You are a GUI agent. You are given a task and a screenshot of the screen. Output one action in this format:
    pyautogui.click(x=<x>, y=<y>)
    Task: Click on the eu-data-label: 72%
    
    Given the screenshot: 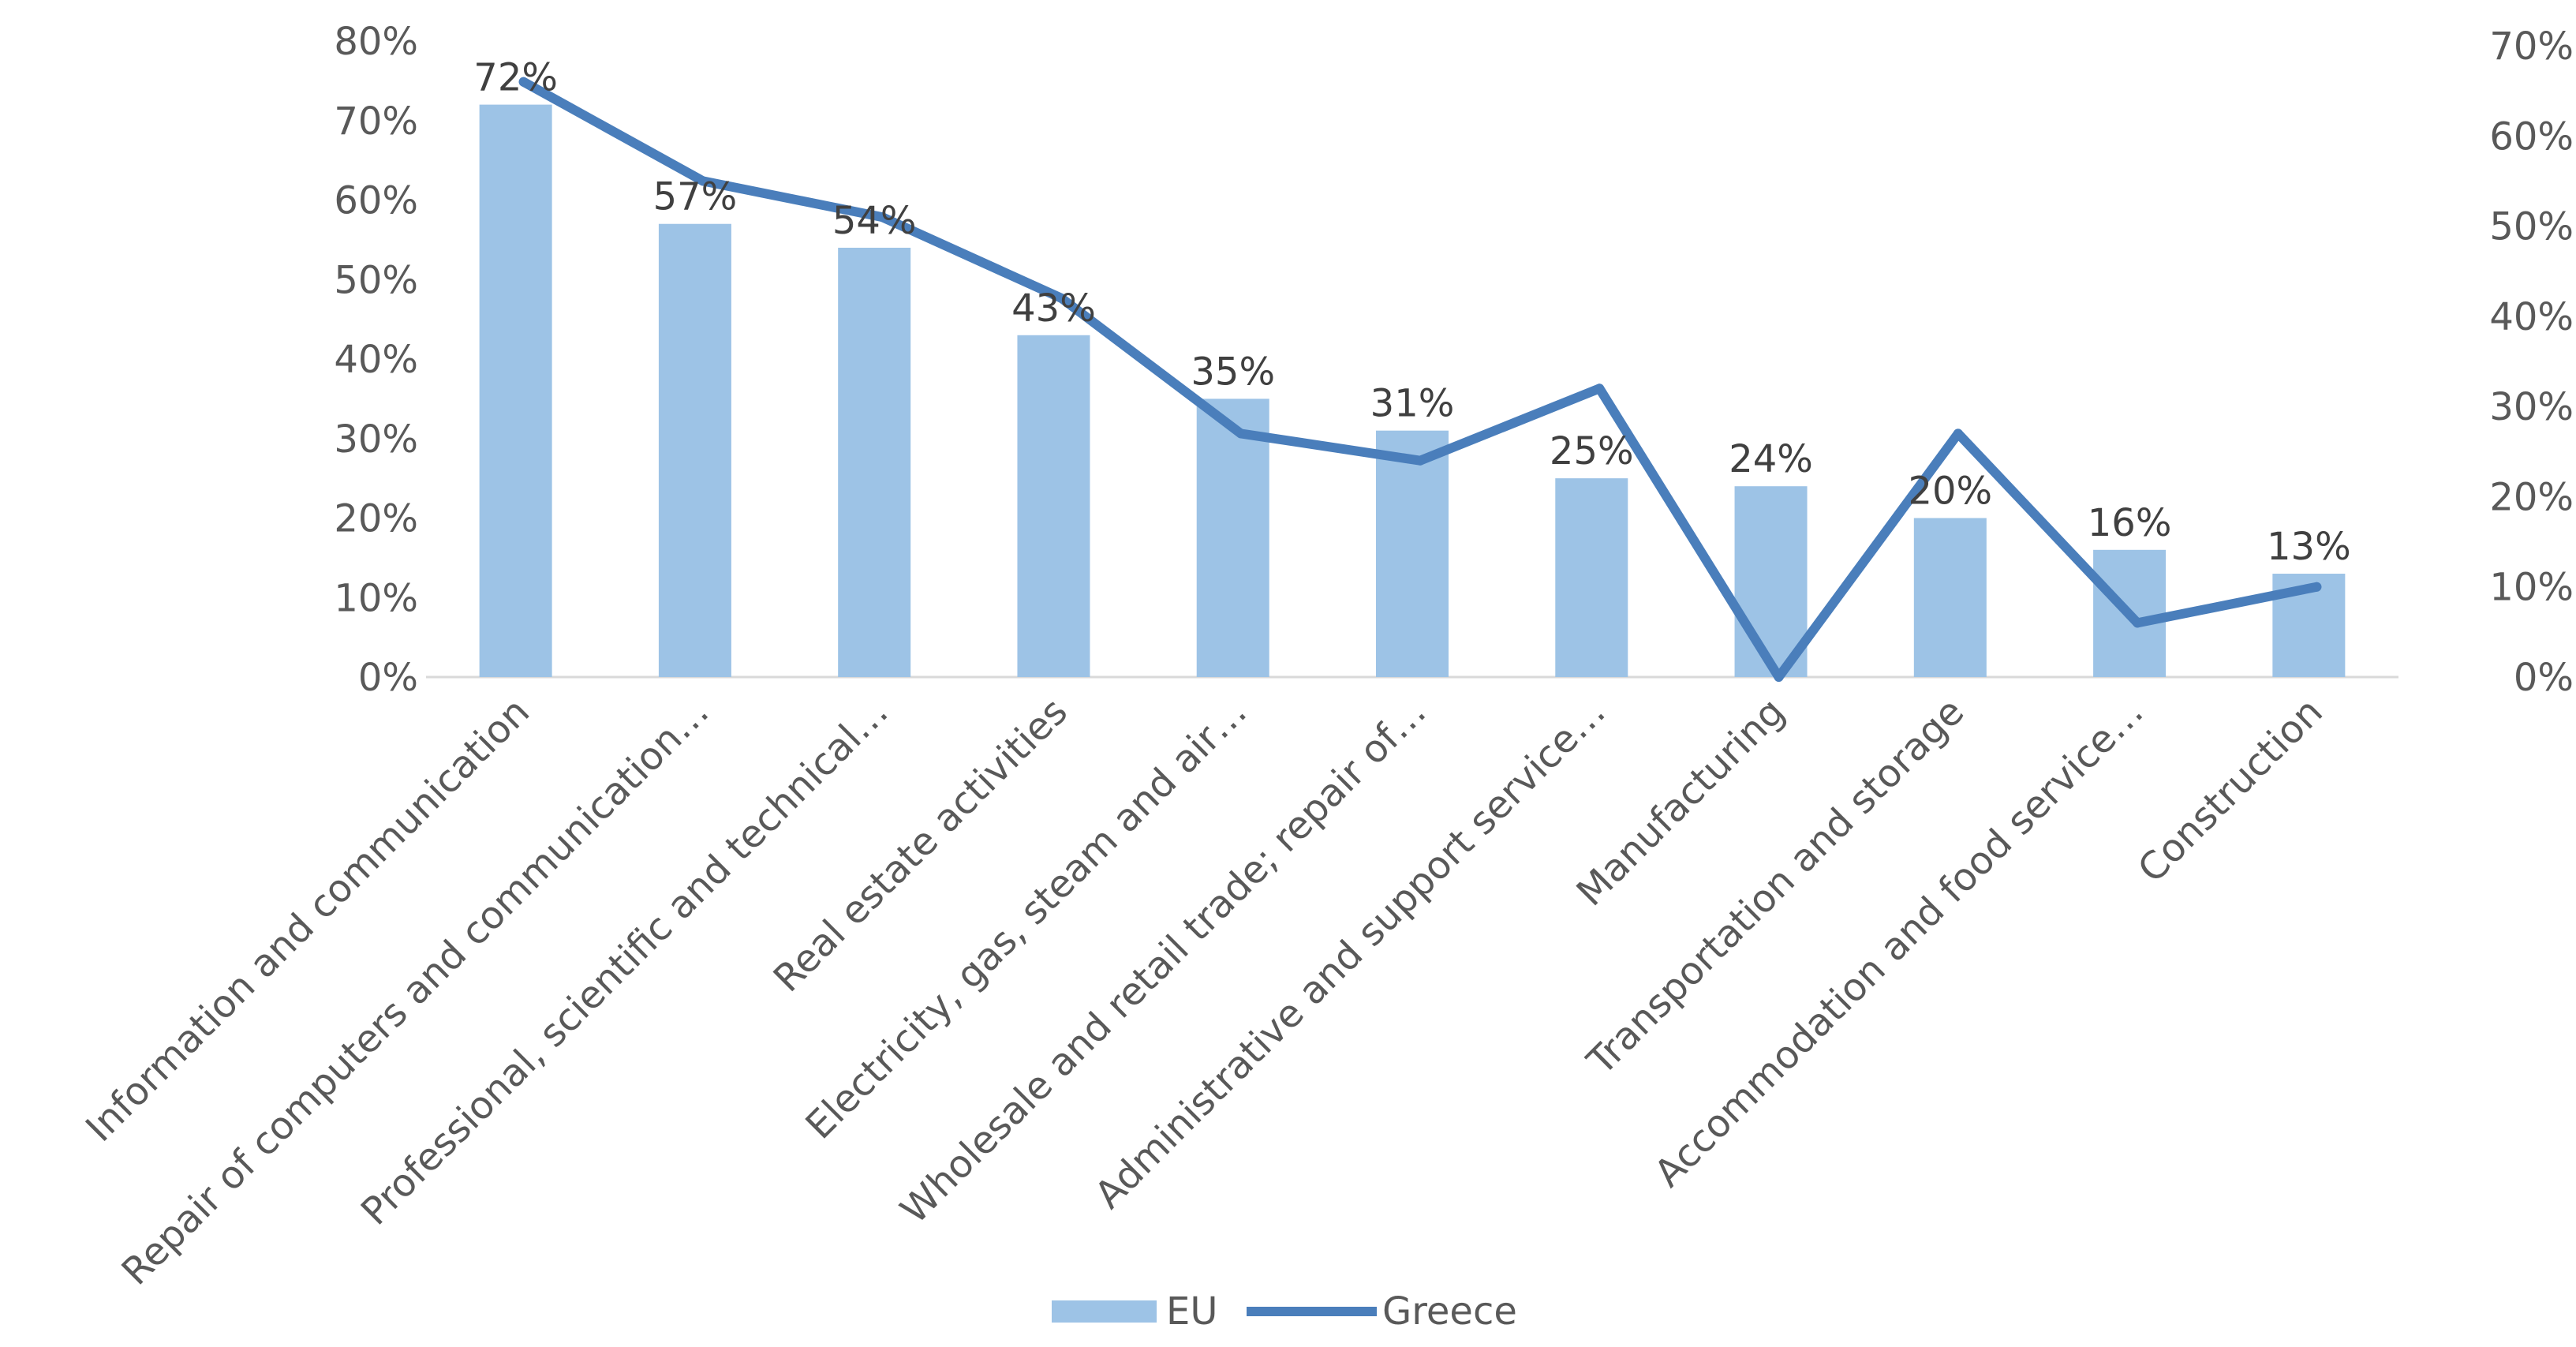 What is the action you would take?
    pyautogui.click(x=515, y=78)
    